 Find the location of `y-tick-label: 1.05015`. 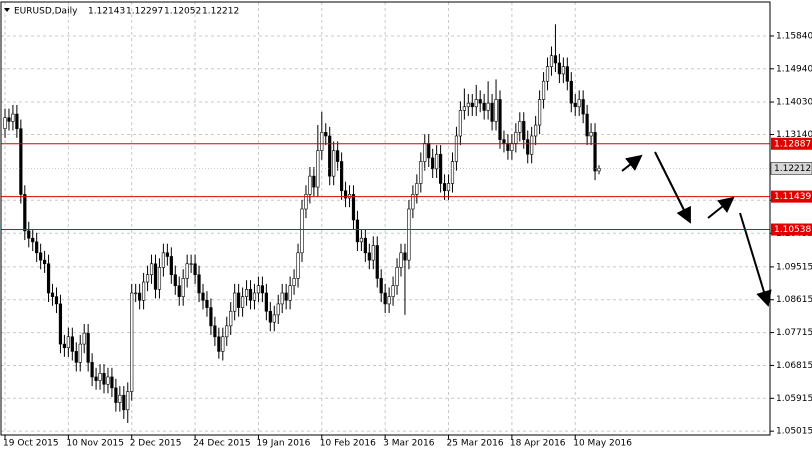

y-tick-label: 1.05015 is located at coordinates (794, 432).